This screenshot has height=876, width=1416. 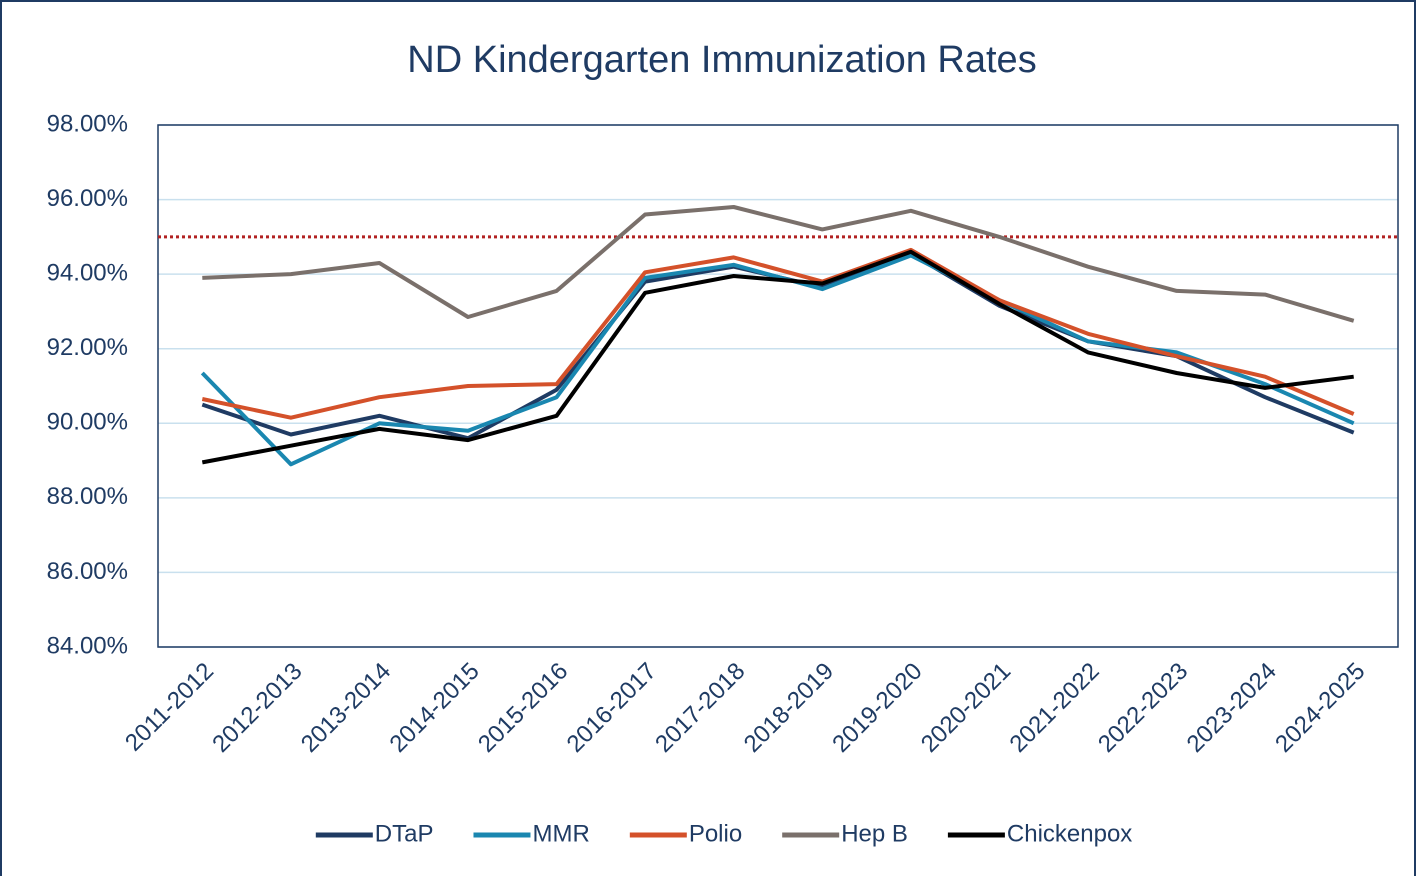 What do you see at coordinates (87, 123) in the screenshot?
I see `y-tick-label: 98.00%` at bounding box center [87, 123].